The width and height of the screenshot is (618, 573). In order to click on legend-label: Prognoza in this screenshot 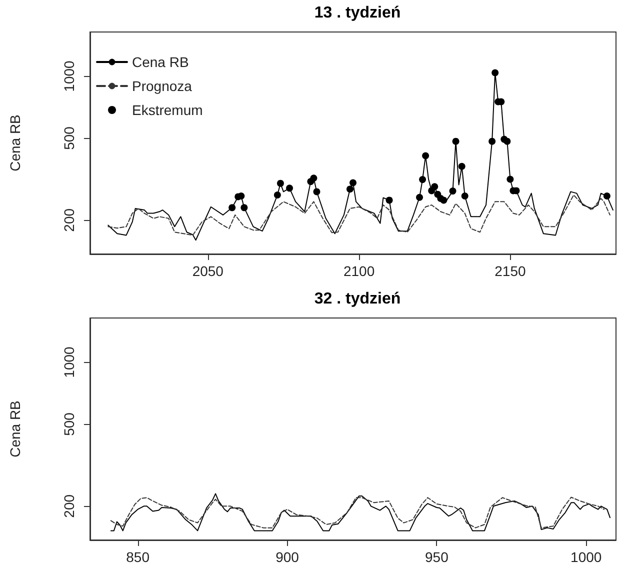, I will do `click(162, 86)`.